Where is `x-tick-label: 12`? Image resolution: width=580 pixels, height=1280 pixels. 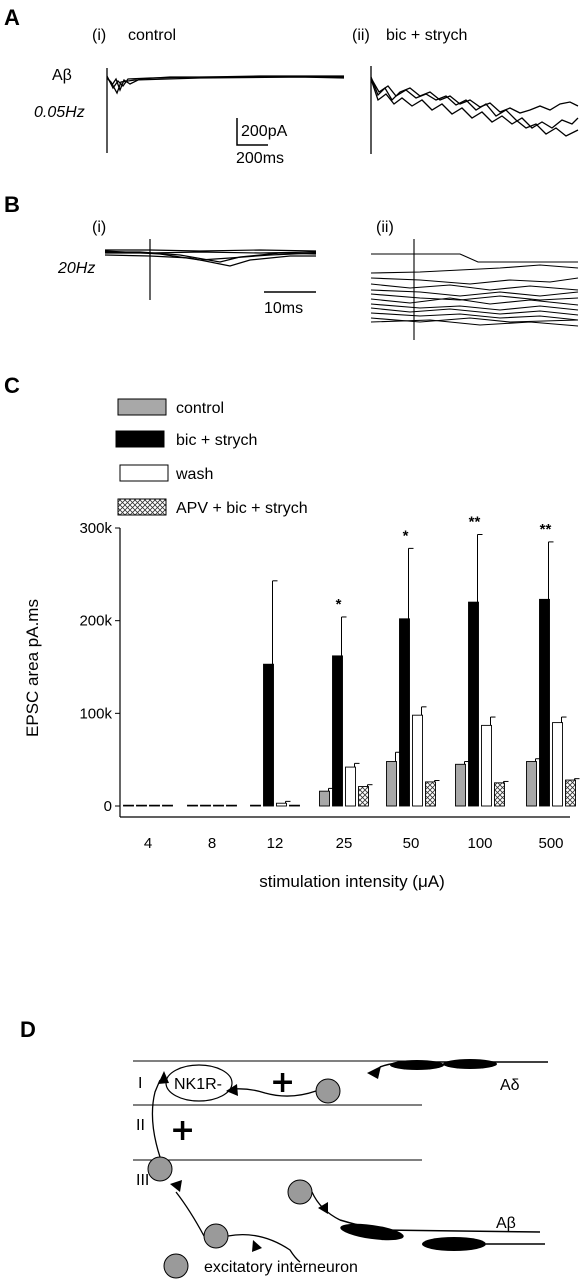 x-tick-label: 12 is located at coordinates (275, 843).